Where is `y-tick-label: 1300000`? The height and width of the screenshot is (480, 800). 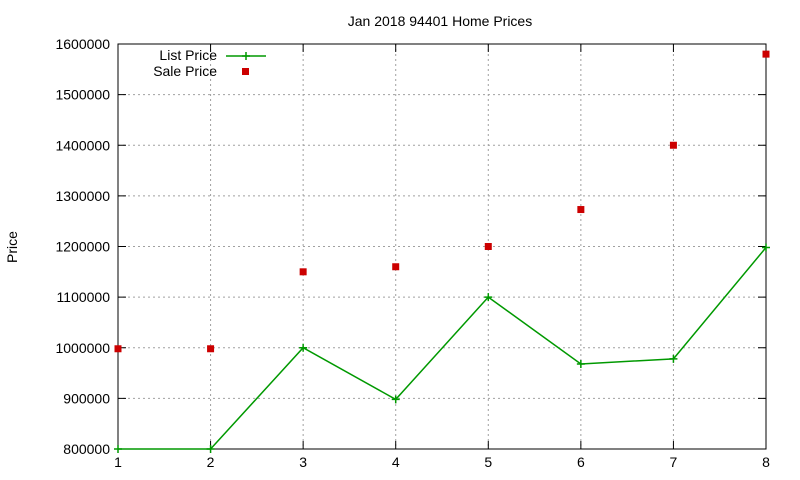
y-tick-label: 1300000 is located at coordinates (82, 196).